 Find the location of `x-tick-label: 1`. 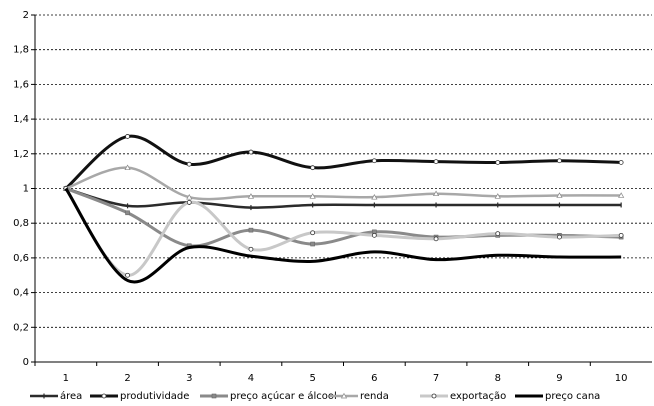

x-tick-label: 1 is located at coordinates (66, 378).